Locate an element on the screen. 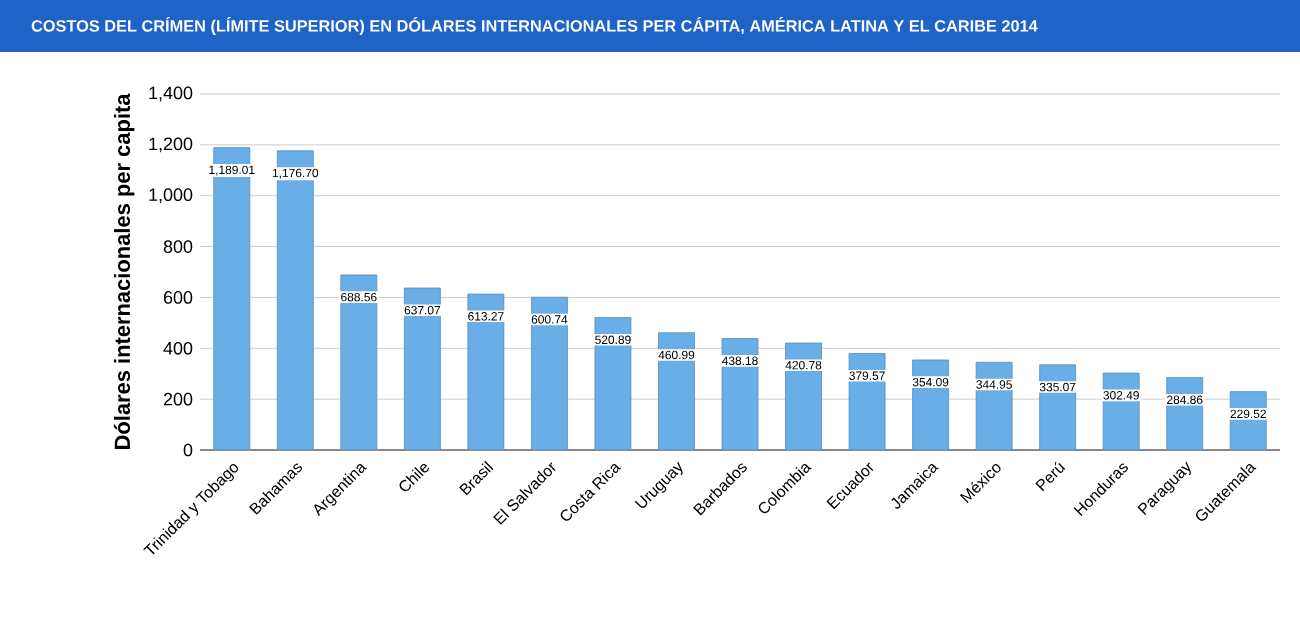 The image size is (1300, 640). y-tick-label: 0 is located at coordinates (188, 450).